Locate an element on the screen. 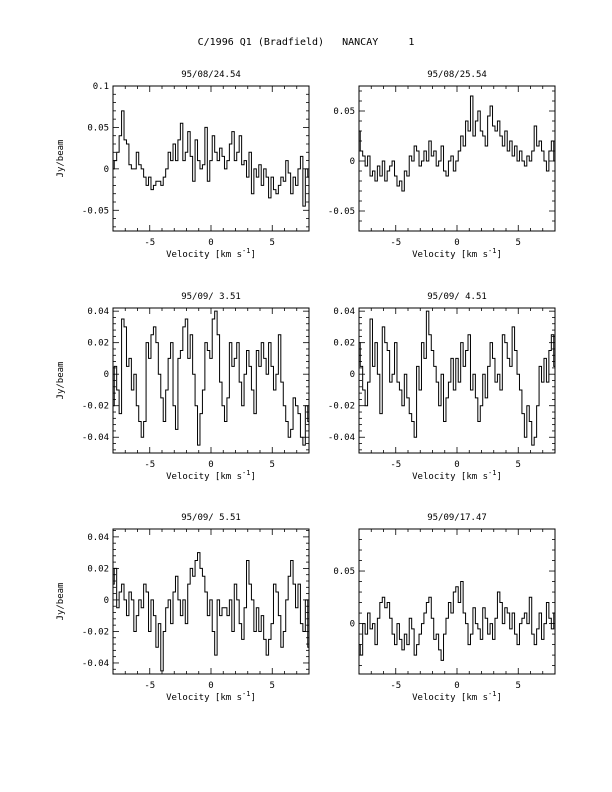  panel-title: 95/09/ 4.51 is located at coordinates (457, 297).